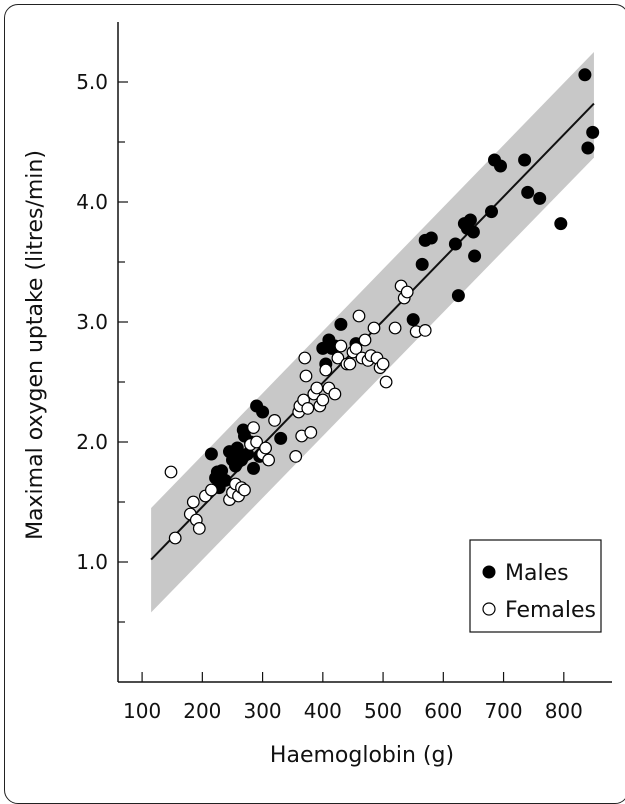 The height and width of the screenshot is (804, 625). Describe the element at coordinates (537, 573) in the screenshot. I see `legend-label-males: Males` at that location.